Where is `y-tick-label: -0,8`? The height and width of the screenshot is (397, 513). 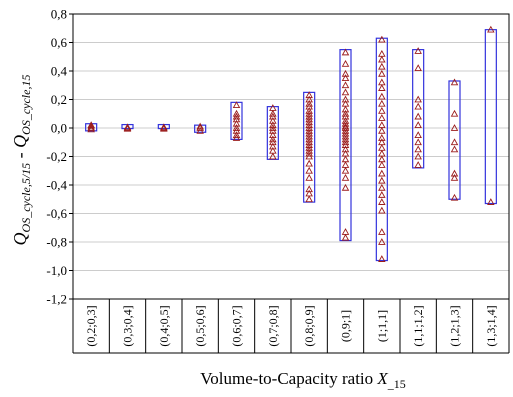 y-tick-label: -0,8 is located at coordinates (56, 242).